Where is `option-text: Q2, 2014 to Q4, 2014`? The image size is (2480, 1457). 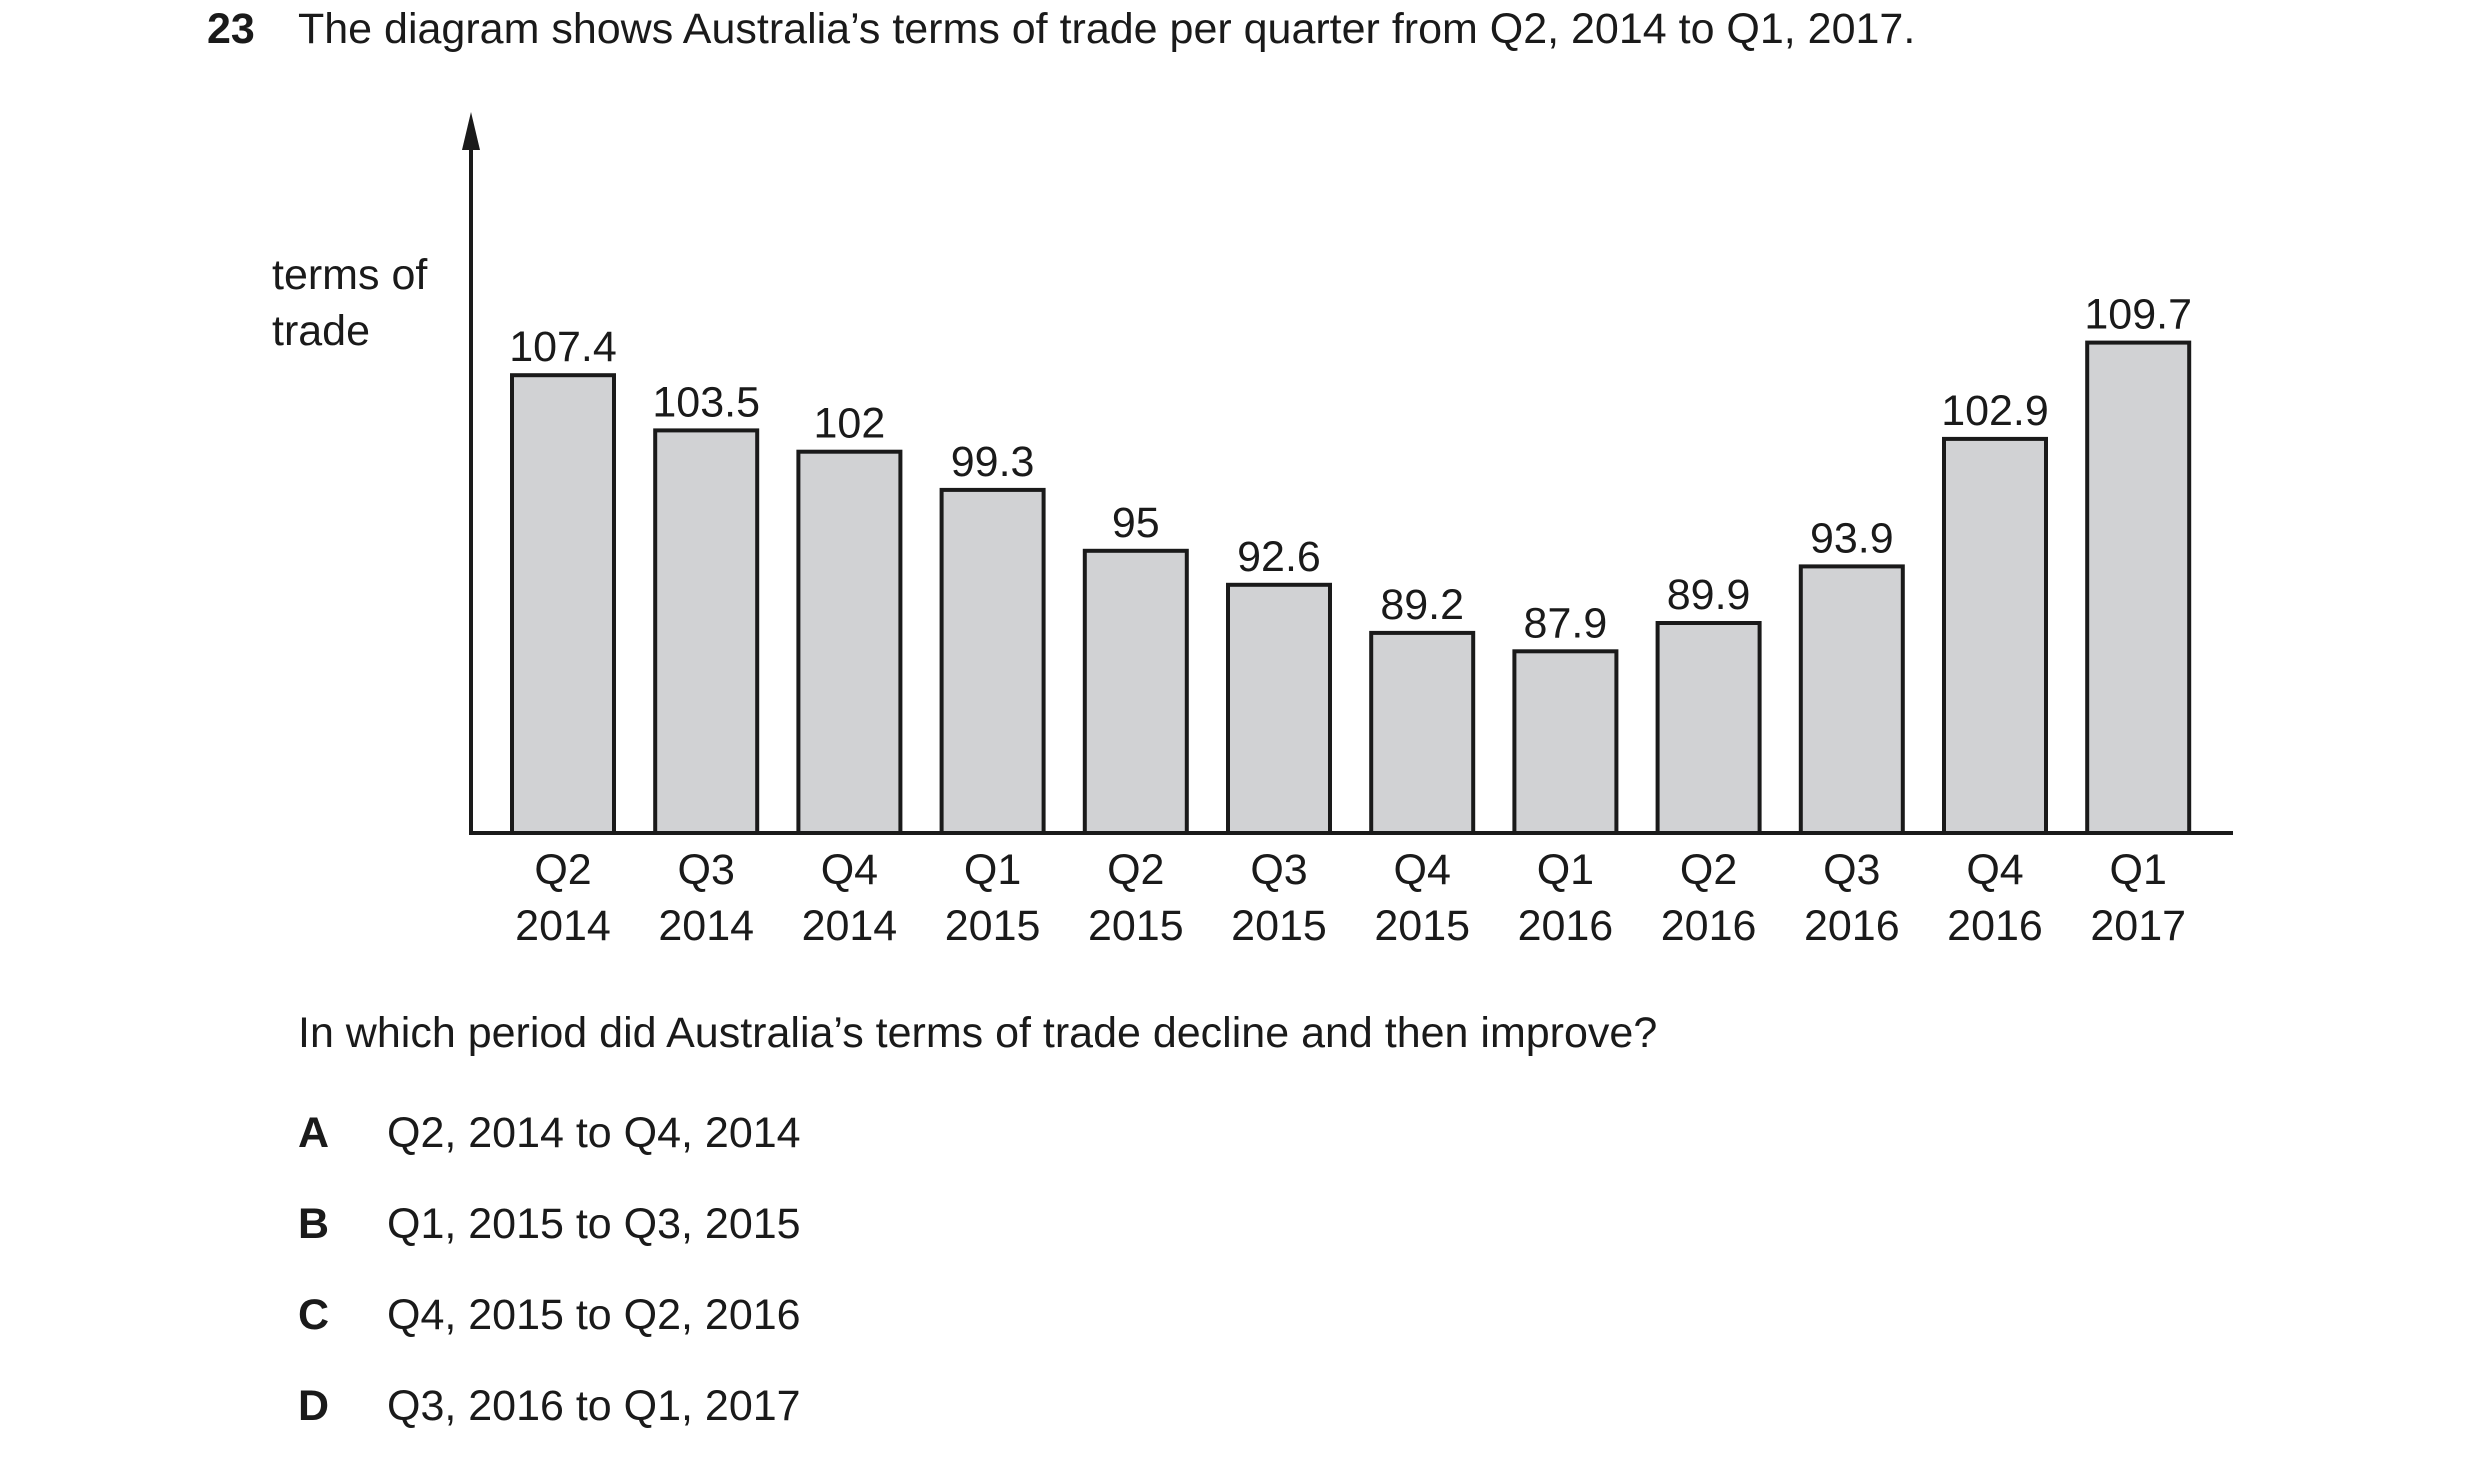 option-text: Q2, 2014 to Q4, 2014 is located at coordinates (594, 1133).